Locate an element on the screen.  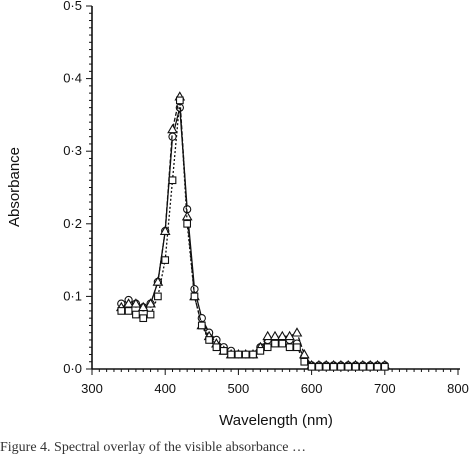
y-tick-label: 0·0 is located at coordinates (72, 368).